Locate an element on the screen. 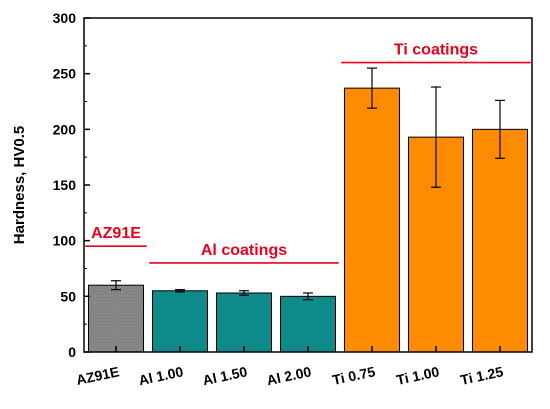  x-tick-label: Al 1.00 is located at coordinates (161, 375).